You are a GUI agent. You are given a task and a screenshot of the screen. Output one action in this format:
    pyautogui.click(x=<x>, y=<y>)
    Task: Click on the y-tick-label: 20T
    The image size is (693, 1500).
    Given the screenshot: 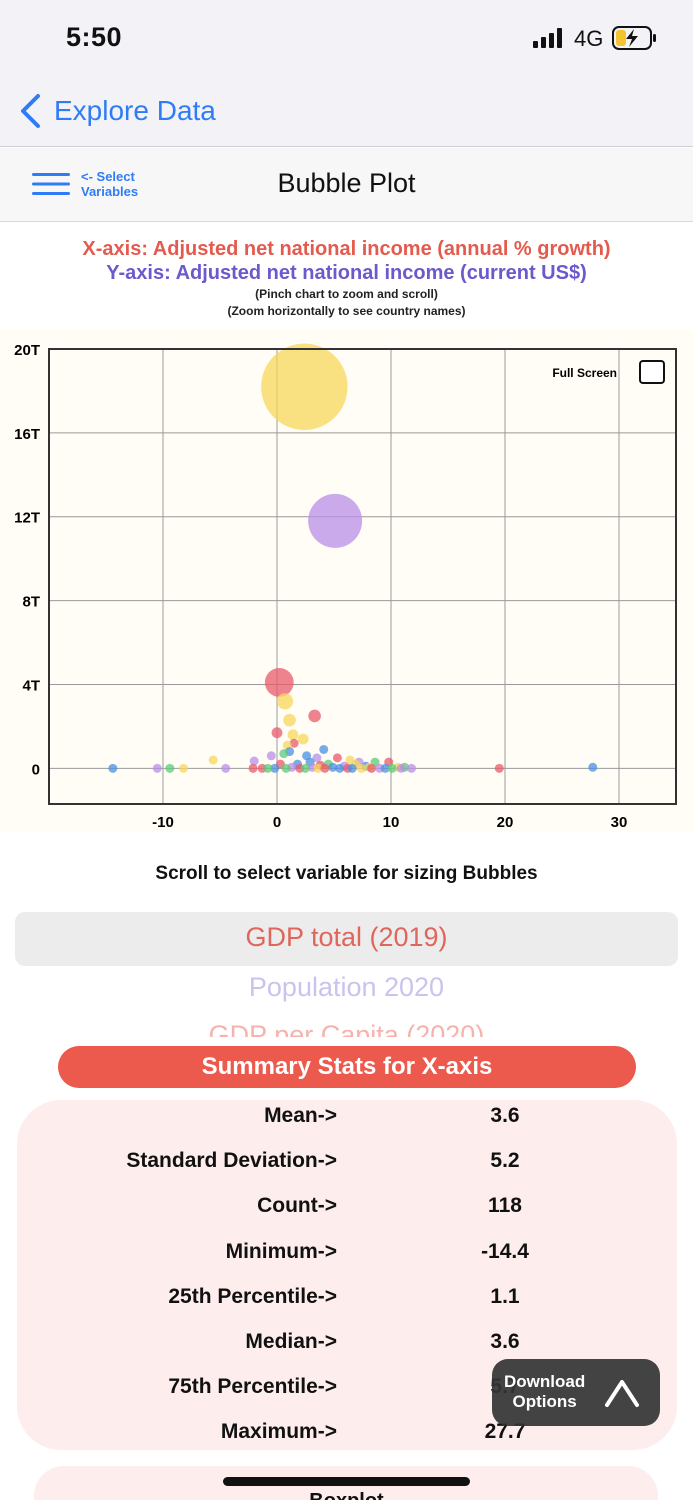 What is the action you would take?
    pyautogui.click(x=27, y=350)
    